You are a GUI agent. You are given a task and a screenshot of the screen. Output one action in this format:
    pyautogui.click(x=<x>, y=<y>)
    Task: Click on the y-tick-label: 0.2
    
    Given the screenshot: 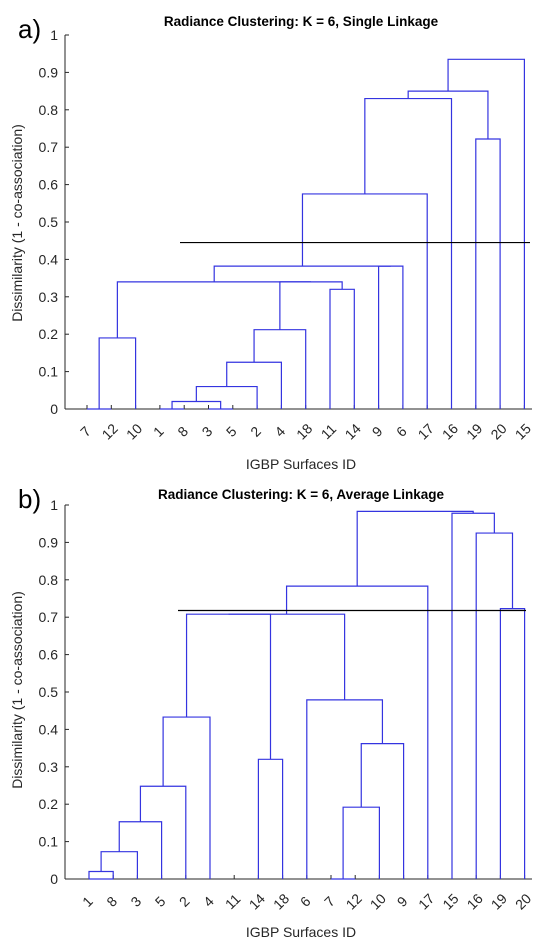 What is the action you would take?
    pyautogui.click(x=49, y=804)
    